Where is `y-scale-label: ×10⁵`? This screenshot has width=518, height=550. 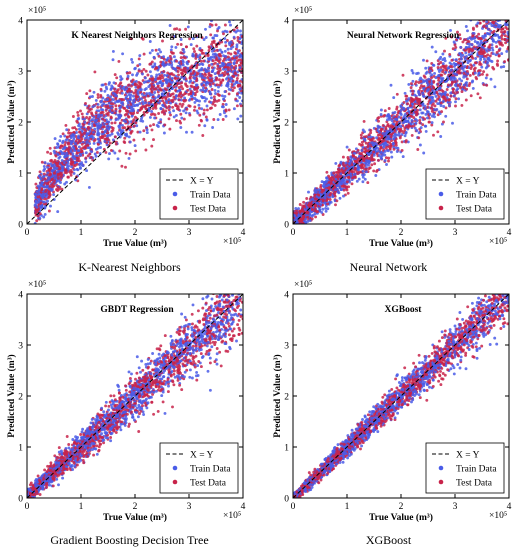 y-scale-label: ×10⁵ is located at coordinates (37, 11).